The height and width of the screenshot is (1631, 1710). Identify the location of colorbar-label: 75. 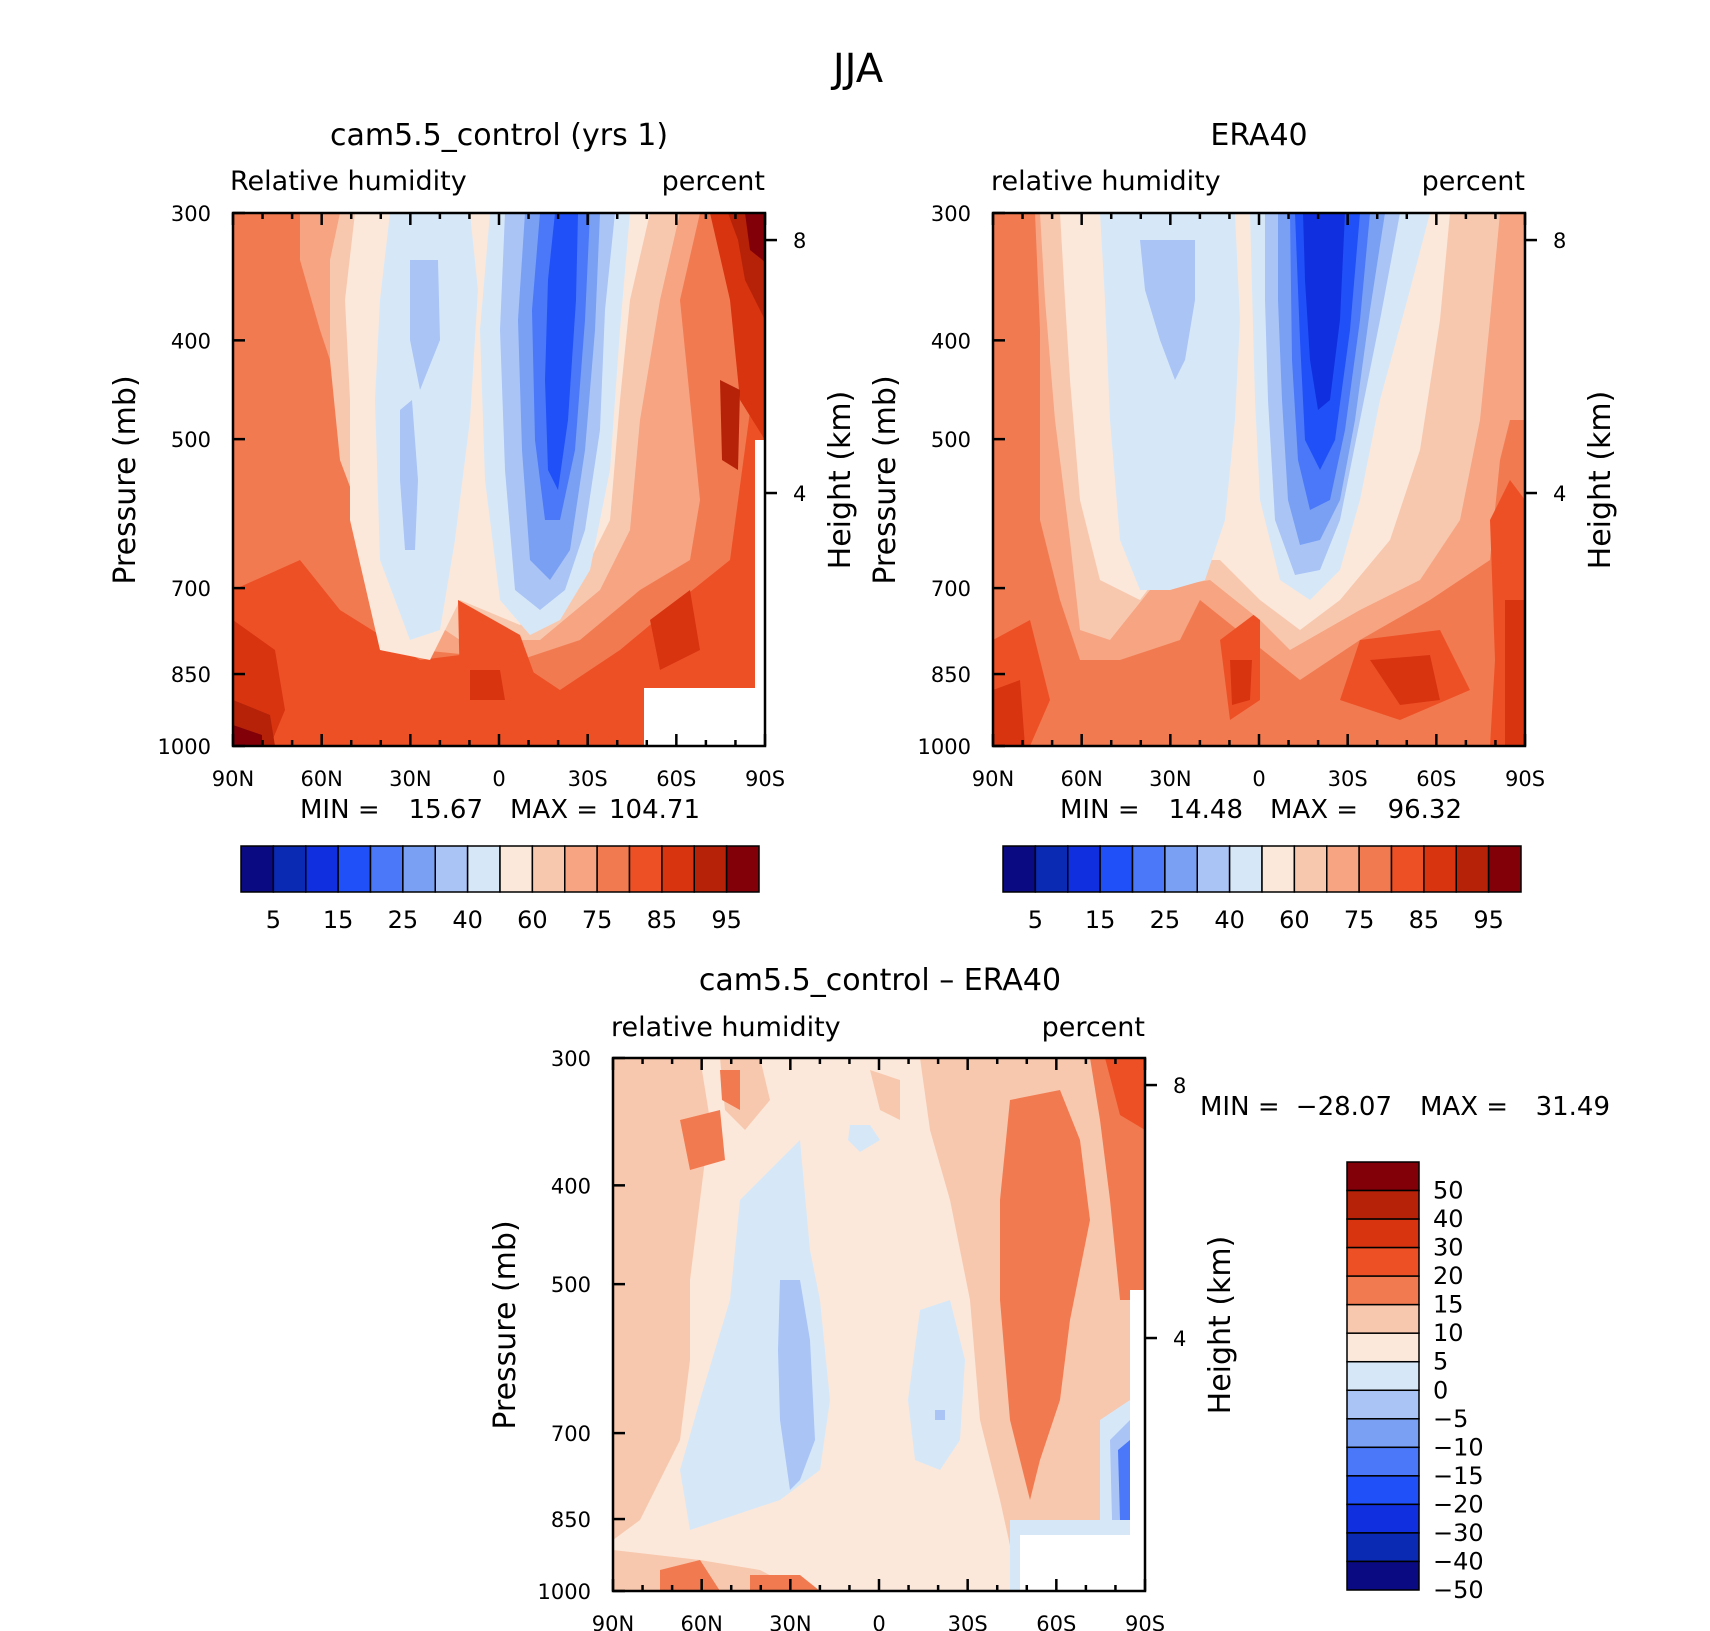
(1359, 920).